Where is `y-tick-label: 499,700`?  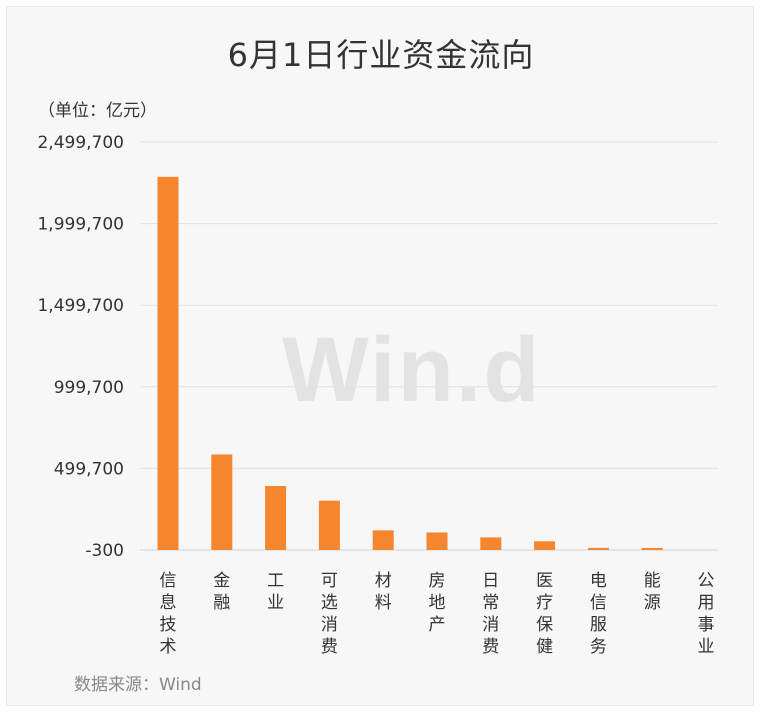 y-tick-label: 499,700 is located at coordinates (89, 469).